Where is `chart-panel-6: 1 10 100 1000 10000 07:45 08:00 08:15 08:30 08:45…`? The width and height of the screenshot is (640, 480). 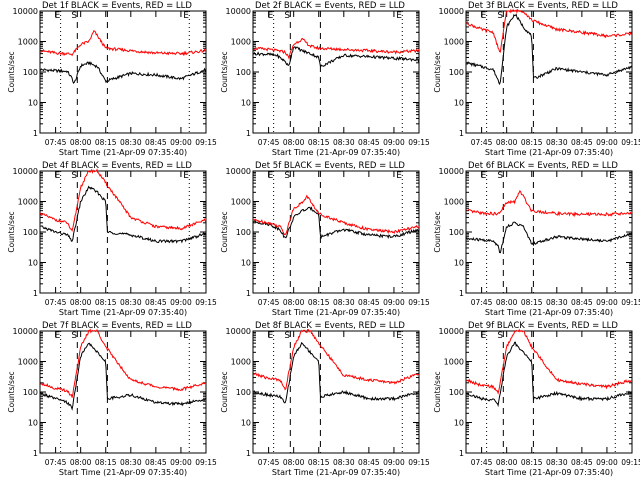
chart-panel-6: 1 10 100 1000 10000 07:45 08:00 08:15 08:30 08:45… is located at coordinates (536, 239).